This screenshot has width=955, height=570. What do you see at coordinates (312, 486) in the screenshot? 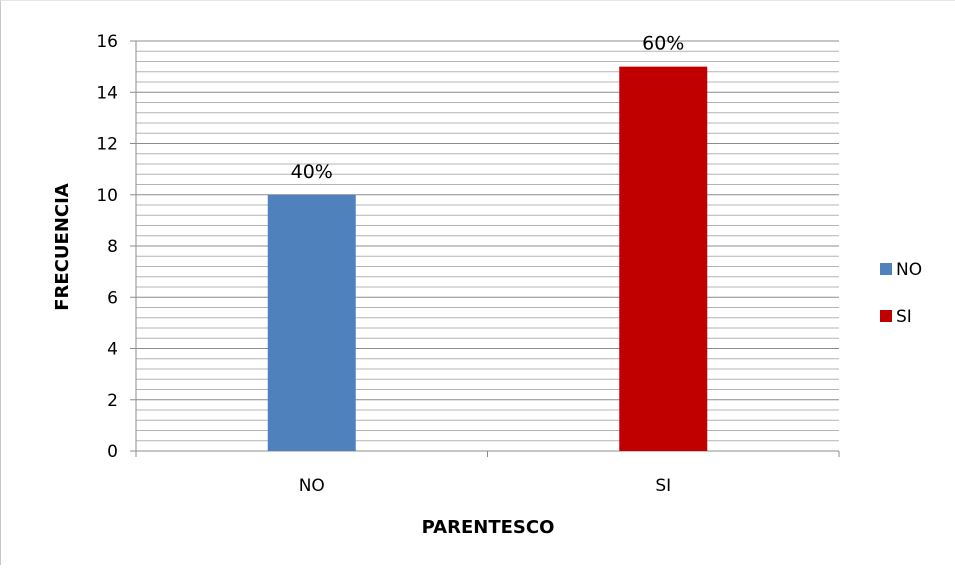
I see `x-tick-label: NO` at bounding box center [312, 486].